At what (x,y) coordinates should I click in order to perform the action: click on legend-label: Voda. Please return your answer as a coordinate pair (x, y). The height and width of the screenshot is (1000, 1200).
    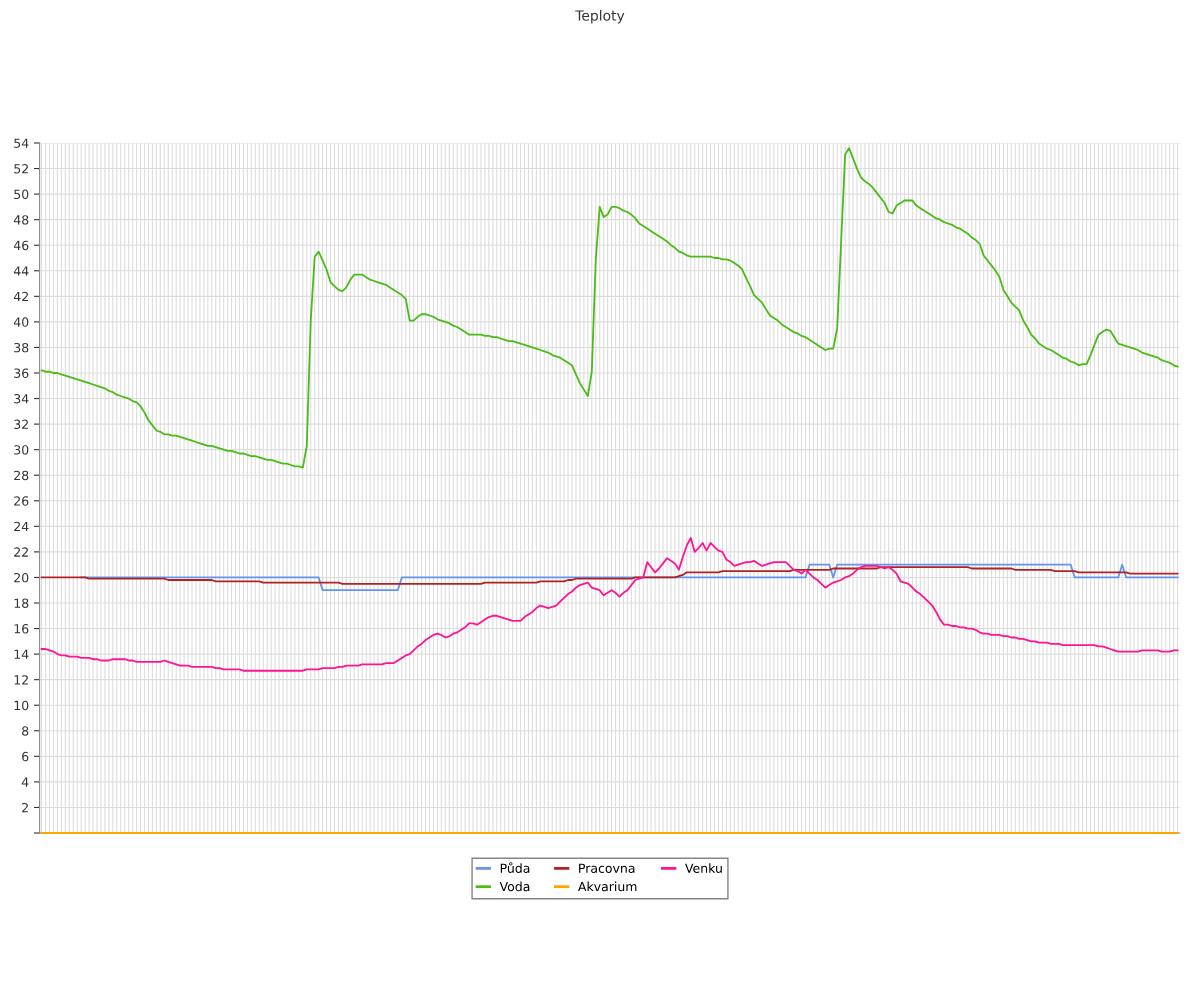
    Looking at the image, I should click on (514, 886).